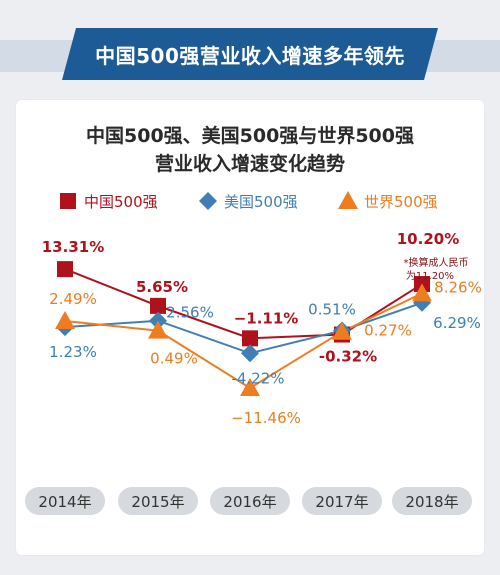 The width and height of the screenshot is (500, 575). I want to click on chart-title-line-1: 中国500强、美国500强与世界500强, so click(250, 136).